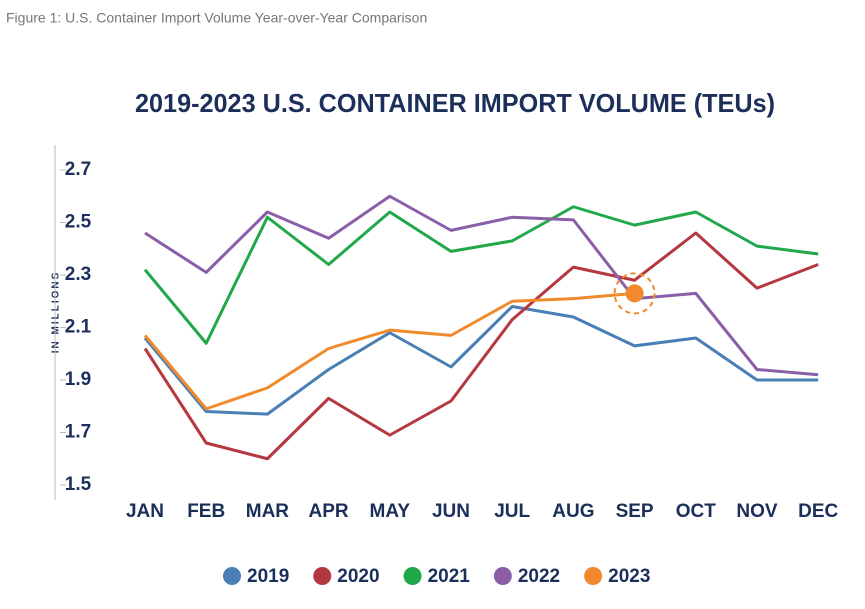  I want to click on highlight-point, so click(634, 293).